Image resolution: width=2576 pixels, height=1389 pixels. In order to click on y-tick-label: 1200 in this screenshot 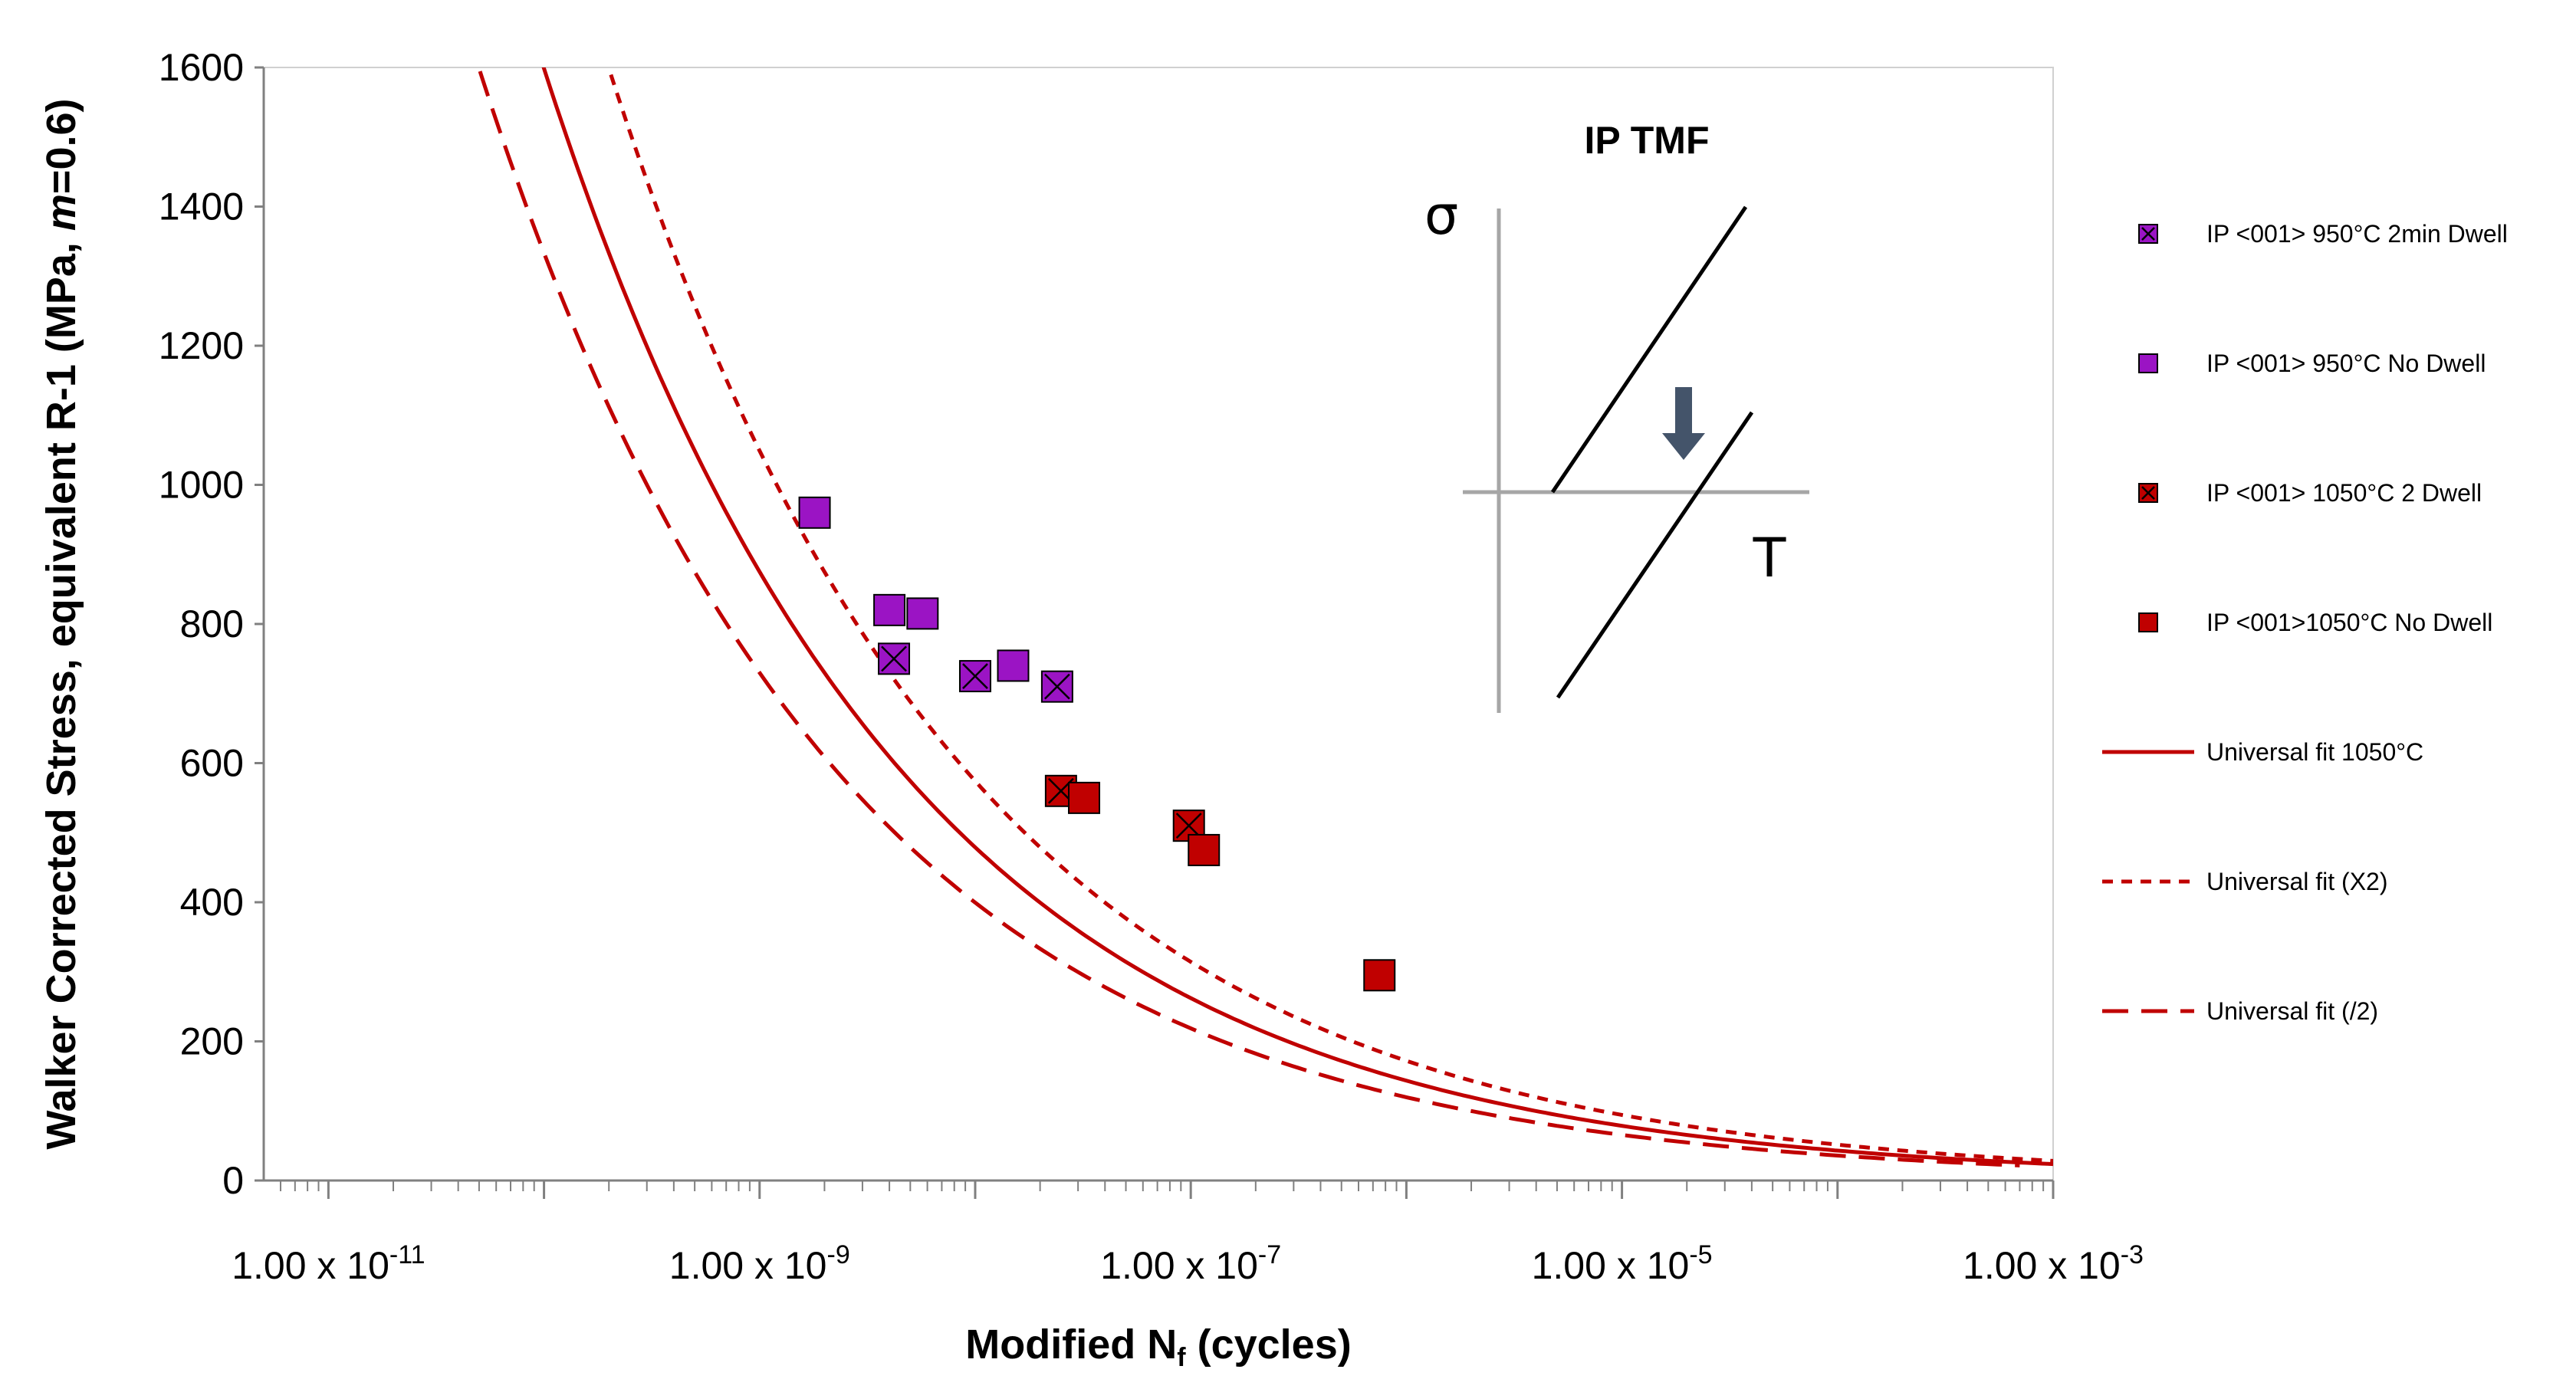, I will do `click(202, 345)`.